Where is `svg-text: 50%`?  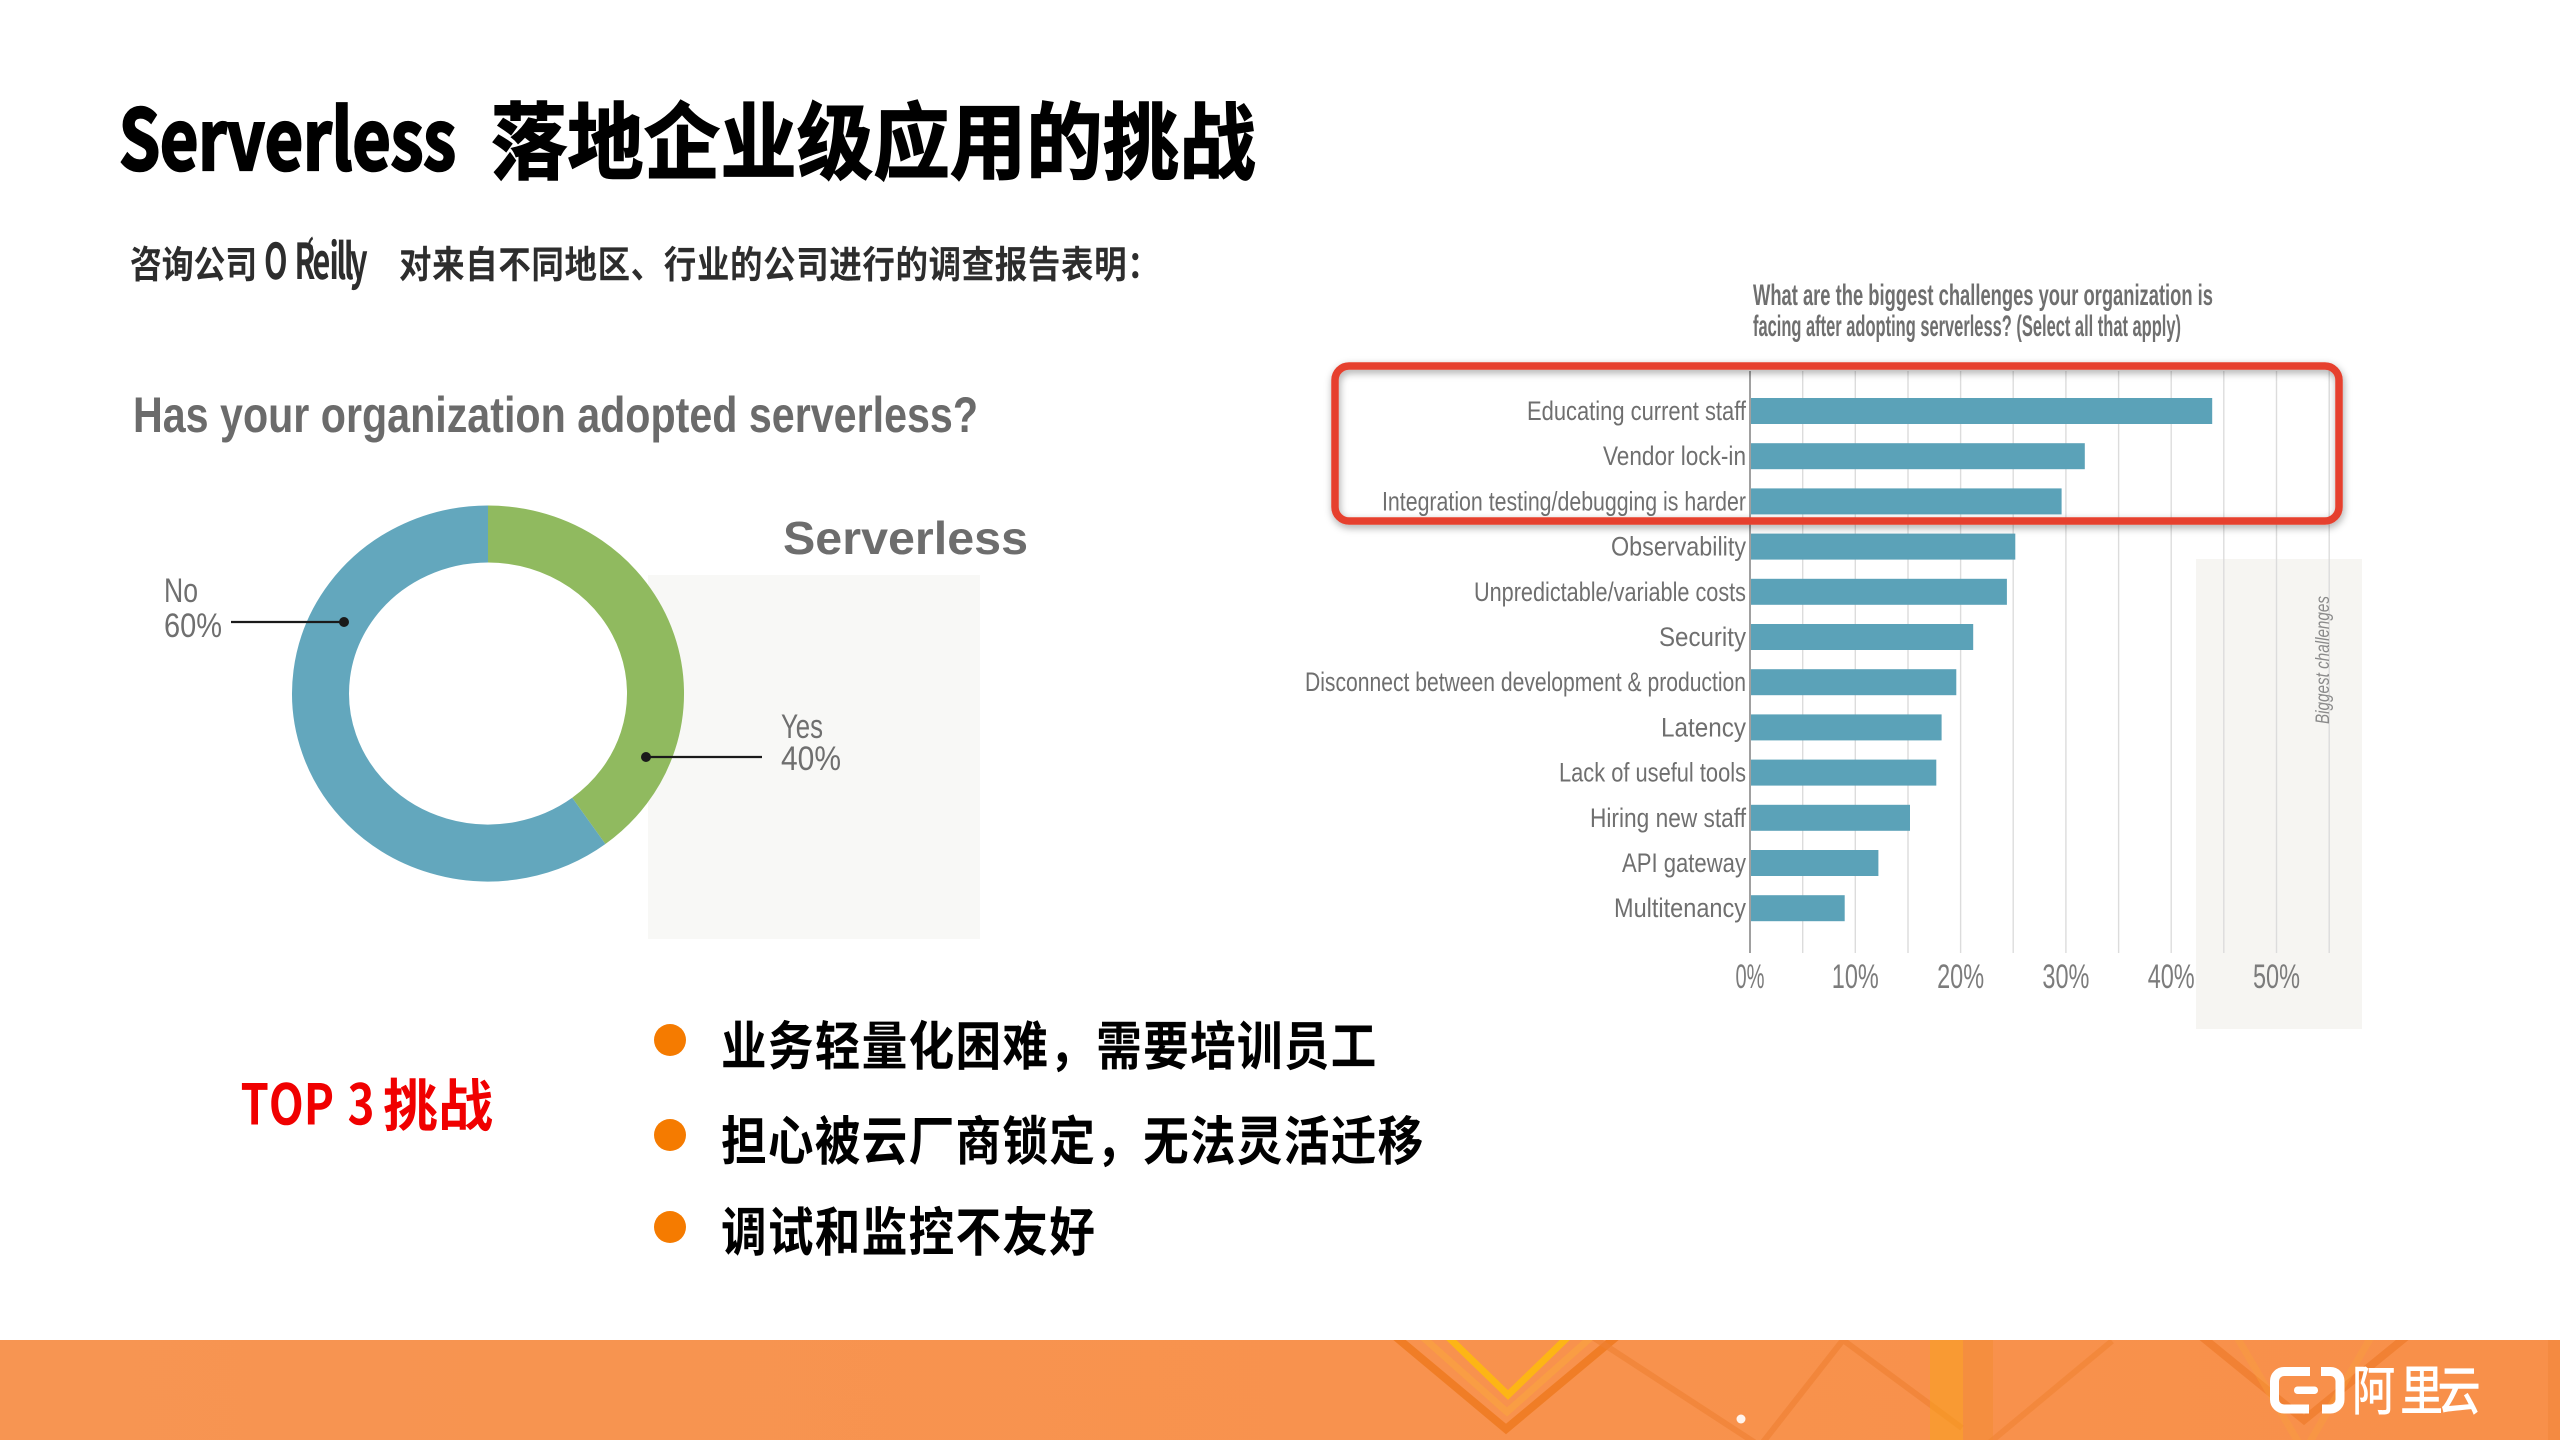
svg-text: 50% is located at coordinates (2276, 977).